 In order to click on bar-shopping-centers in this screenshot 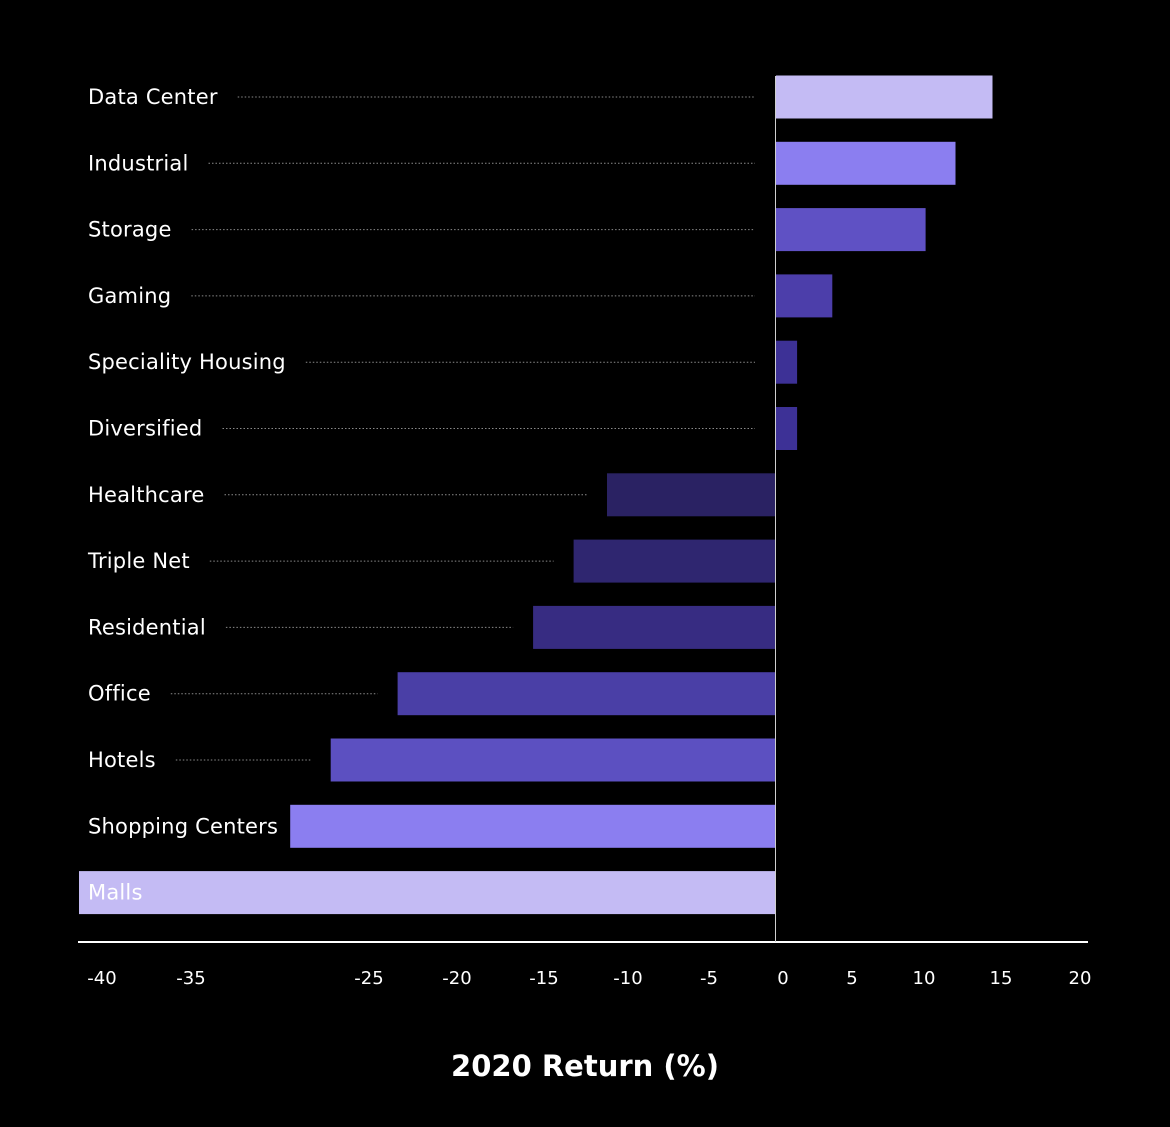, I will do `click(533, 826)`.